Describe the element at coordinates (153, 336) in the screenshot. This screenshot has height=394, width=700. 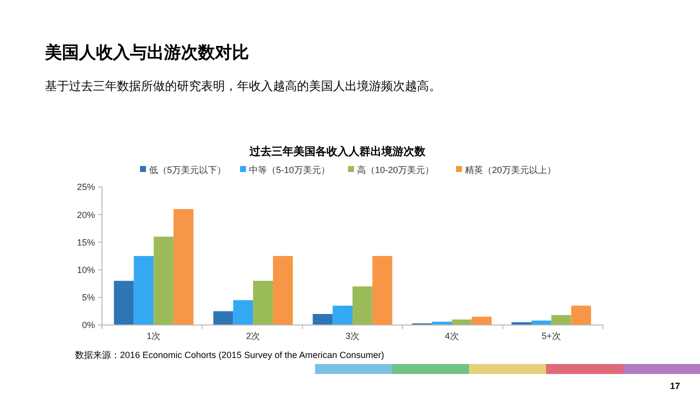
I see `x-tick-label: 1次` at that location.